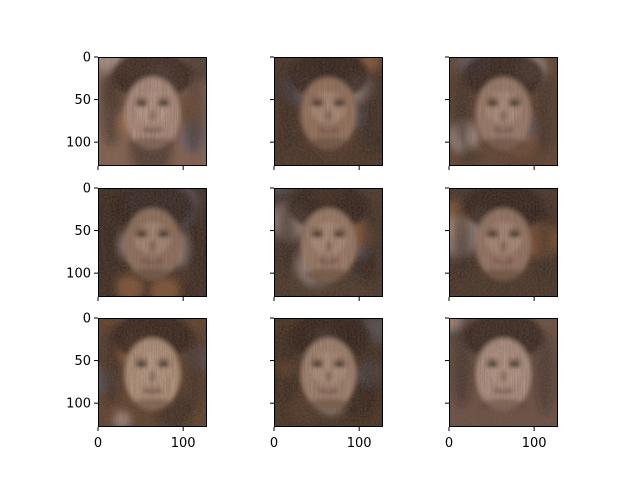  I want to click on image-panel-r1c2, so click(326, 113).